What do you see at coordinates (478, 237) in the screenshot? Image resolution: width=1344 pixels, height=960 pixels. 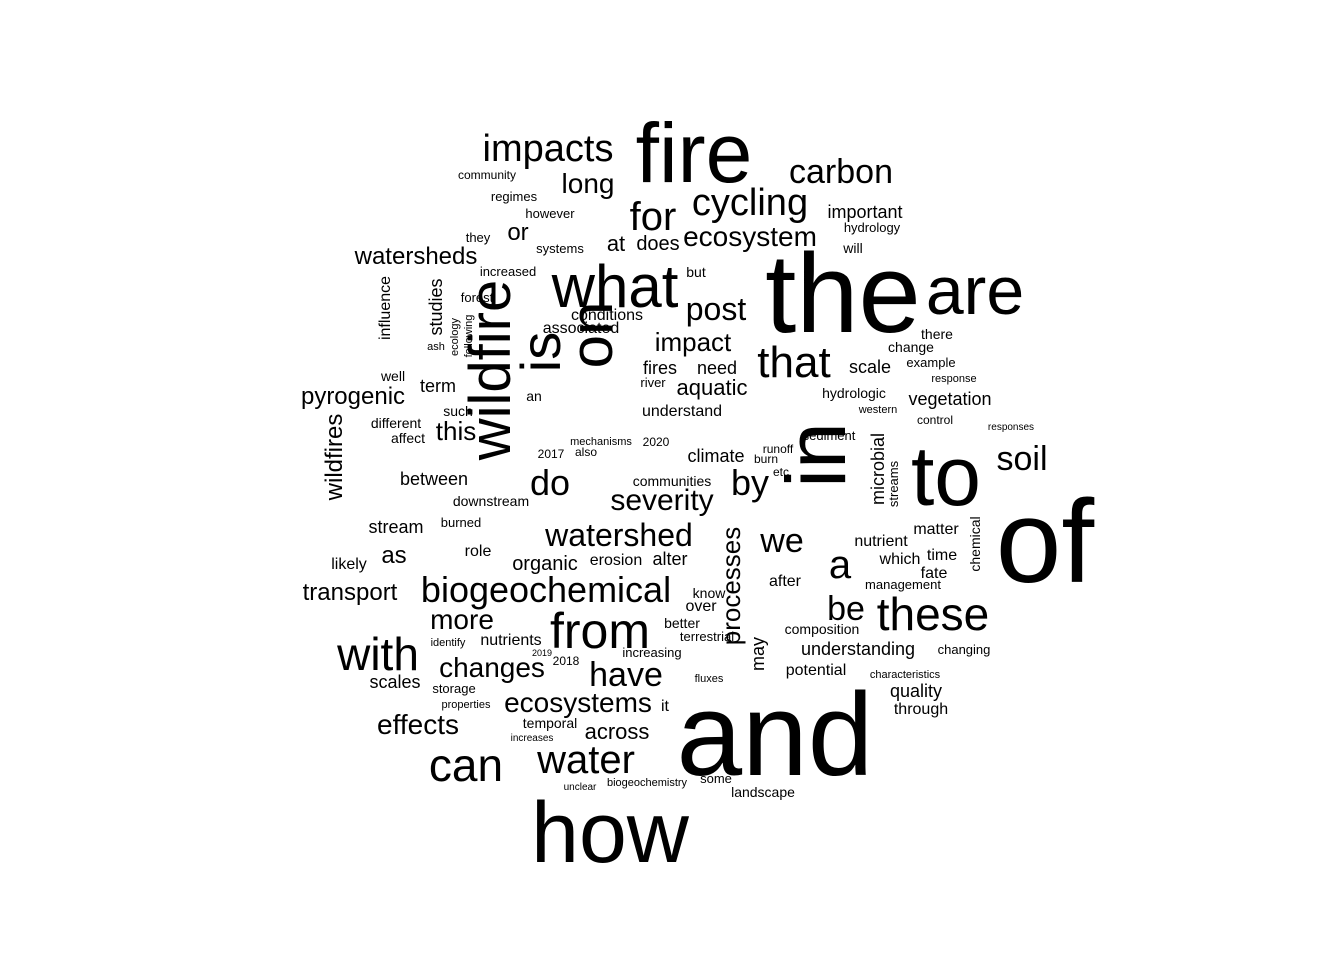 I see `cloud-word: they` at bounding box center [478, 237].